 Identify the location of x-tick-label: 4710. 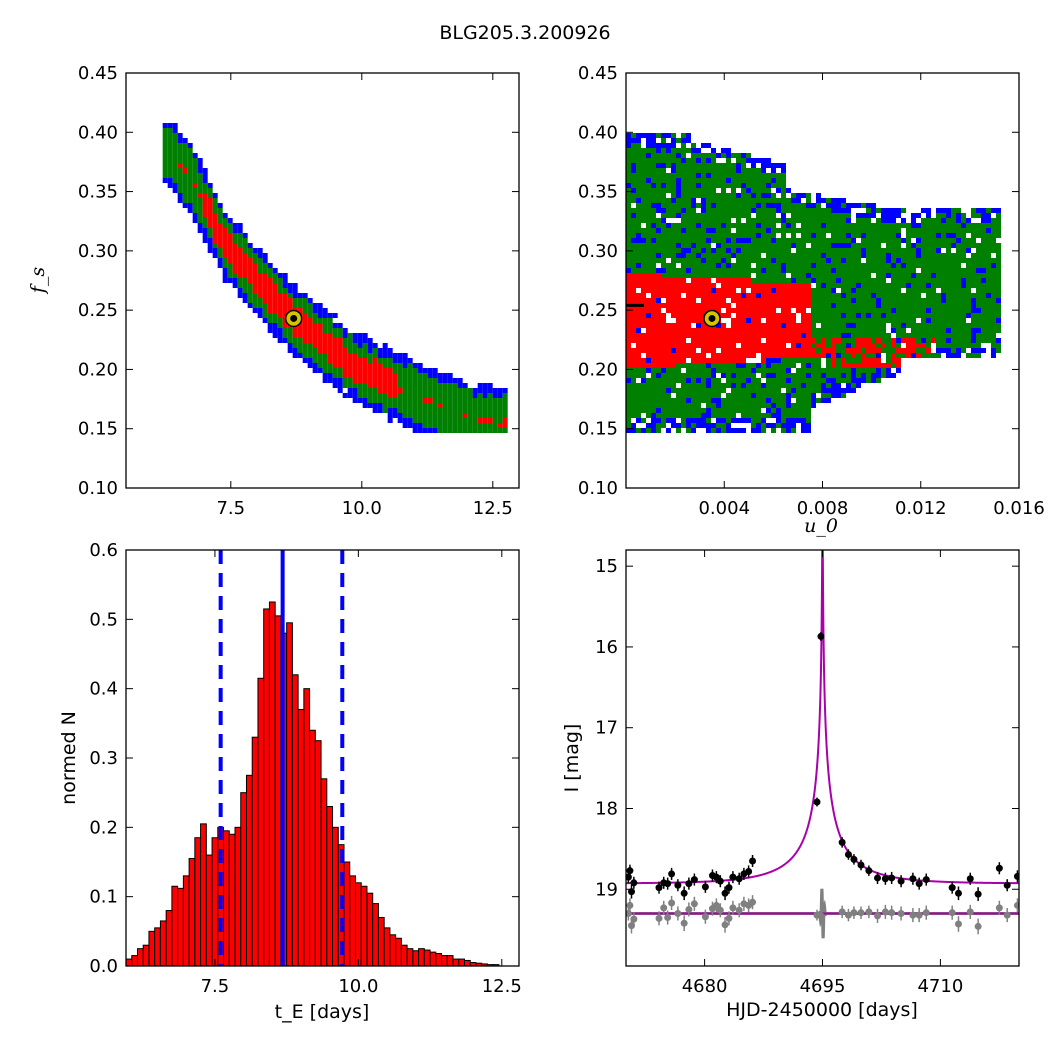
(940, 986).